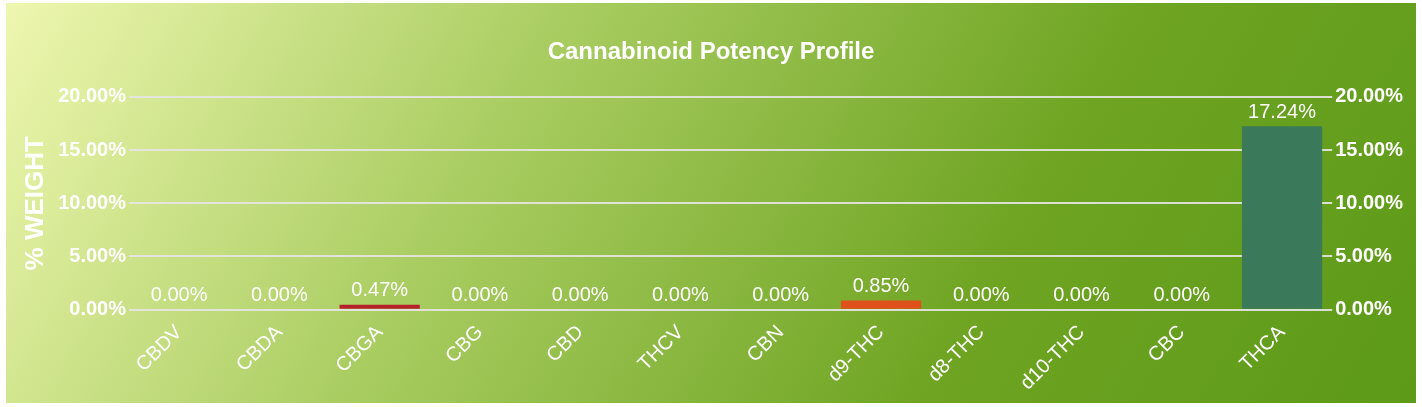 This screenshot has width=1422, height=407. Describe the element at coordinates (564, 343) in the screenshot. I see `x-tick-label: CBD` at that location.